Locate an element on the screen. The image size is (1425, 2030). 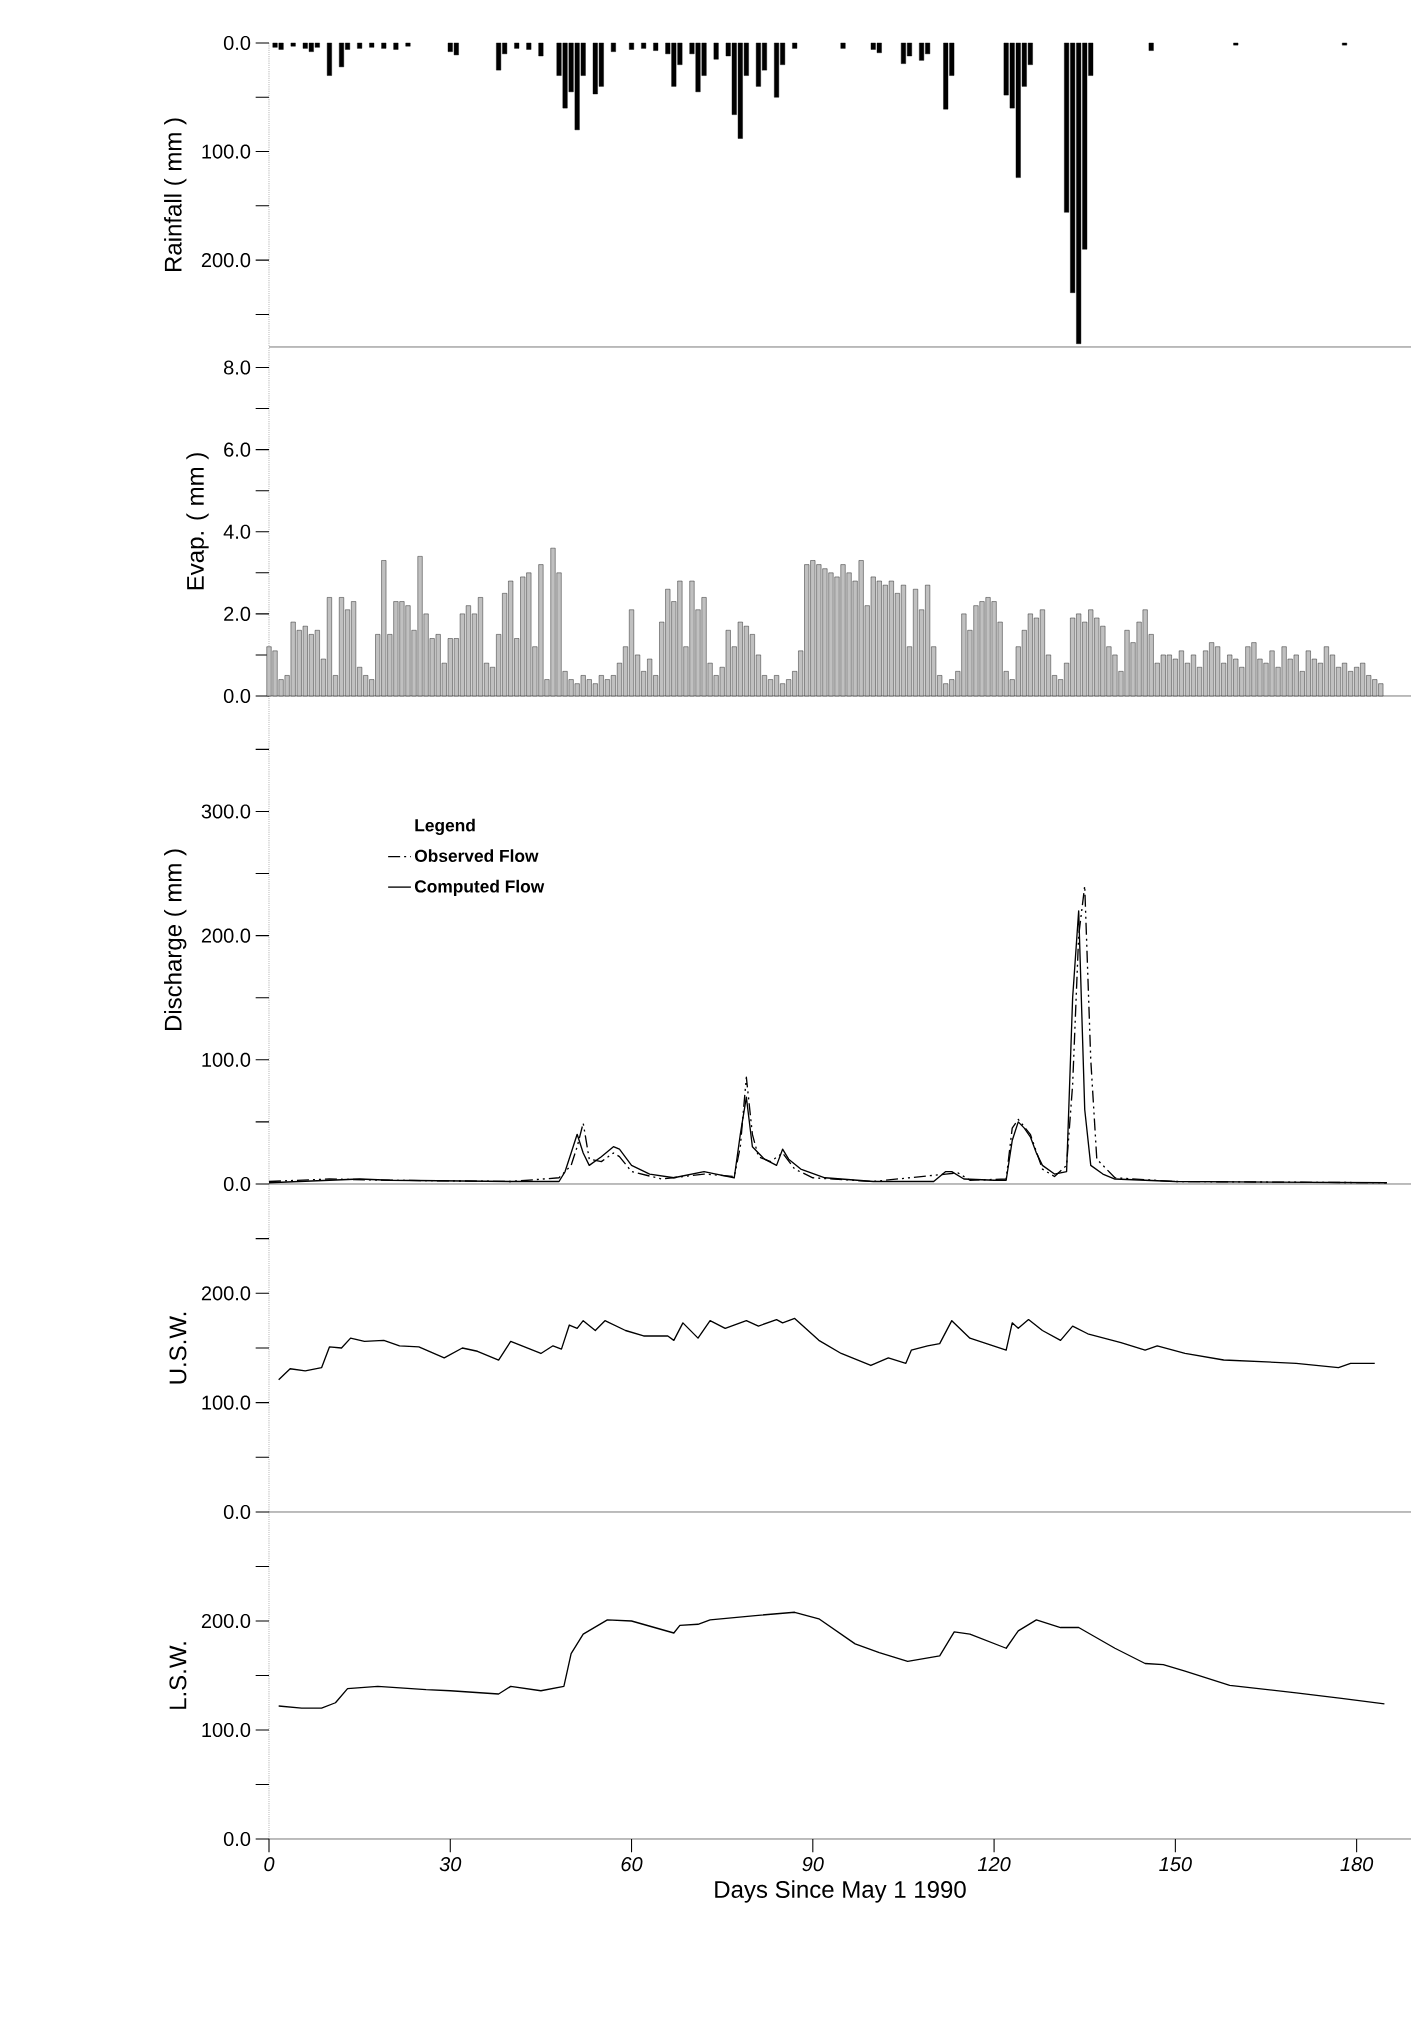
y-axis-title: U.S.W. is located at coordinates (178, 1348).